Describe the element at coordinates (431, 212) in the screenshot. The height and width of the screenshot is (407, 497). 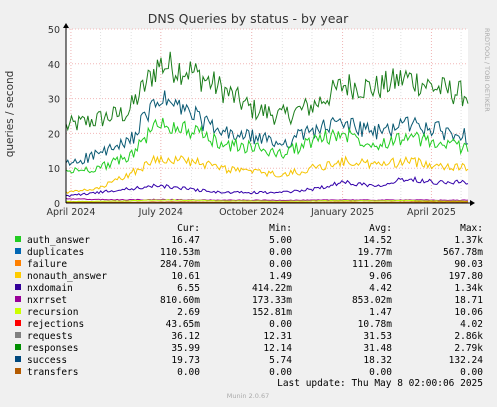
I see `x-tick-label: April 2025` at that location.